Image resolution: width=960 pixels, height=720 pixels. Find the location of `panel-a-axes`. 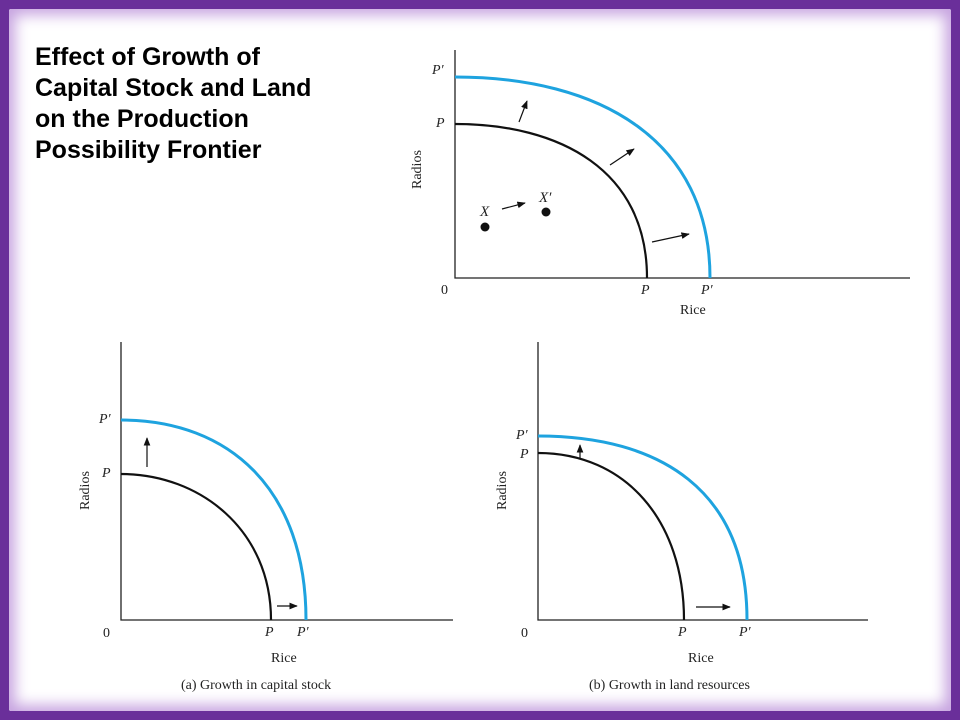

panel-a-axes is located at coordinates (286, 481).